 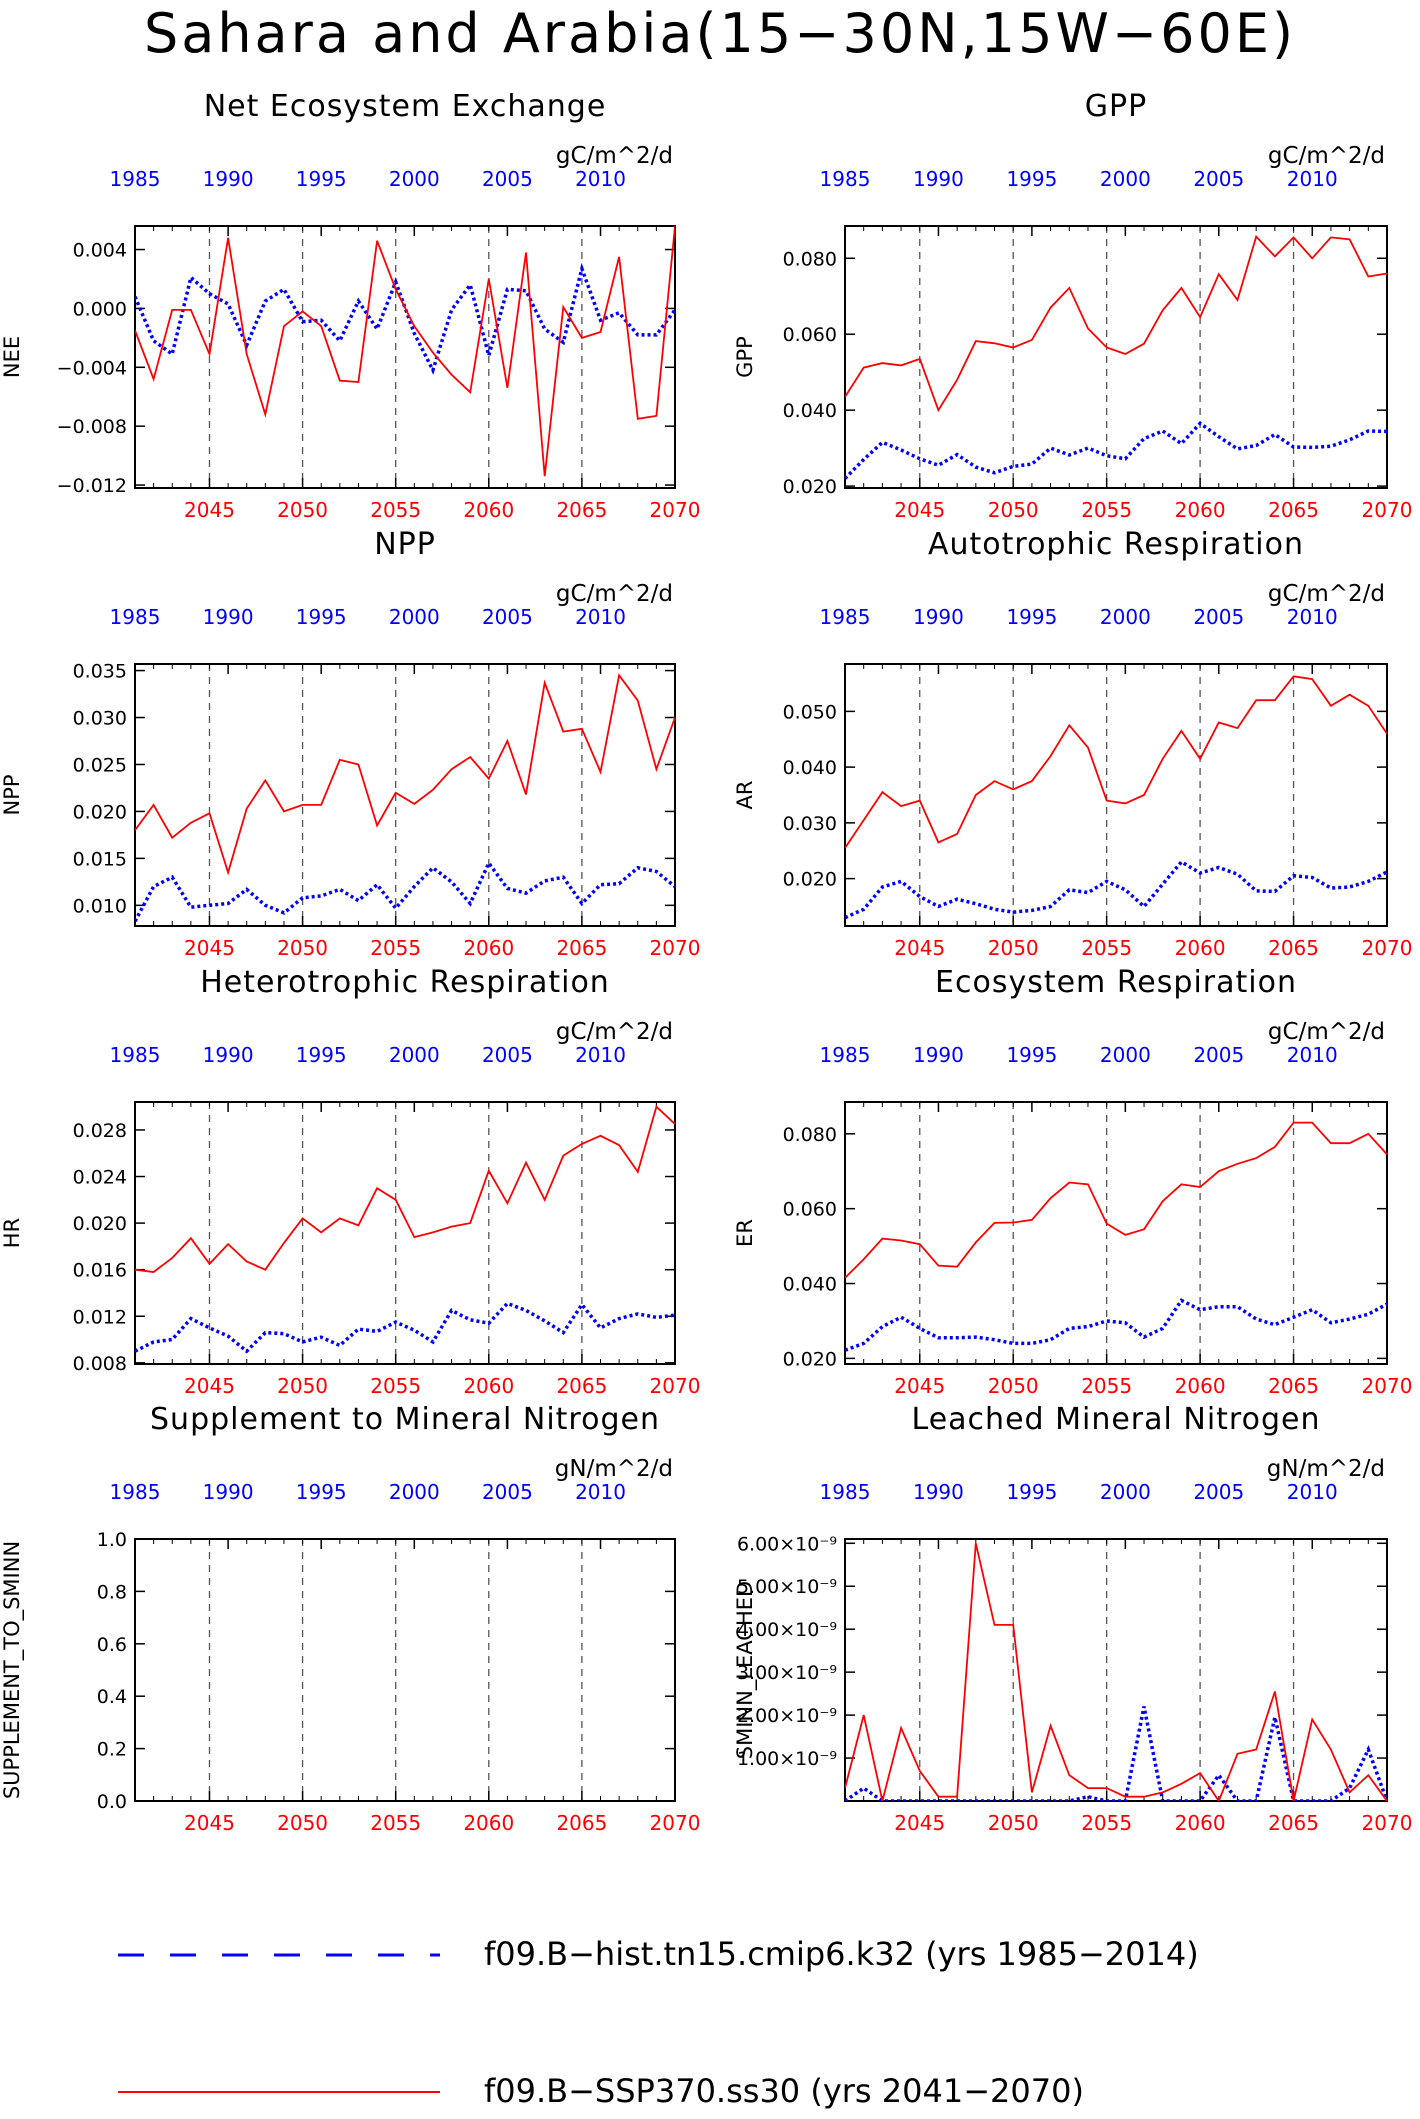 I want to click on y-tick-label: 0.028, so click(x=100, y=1131).